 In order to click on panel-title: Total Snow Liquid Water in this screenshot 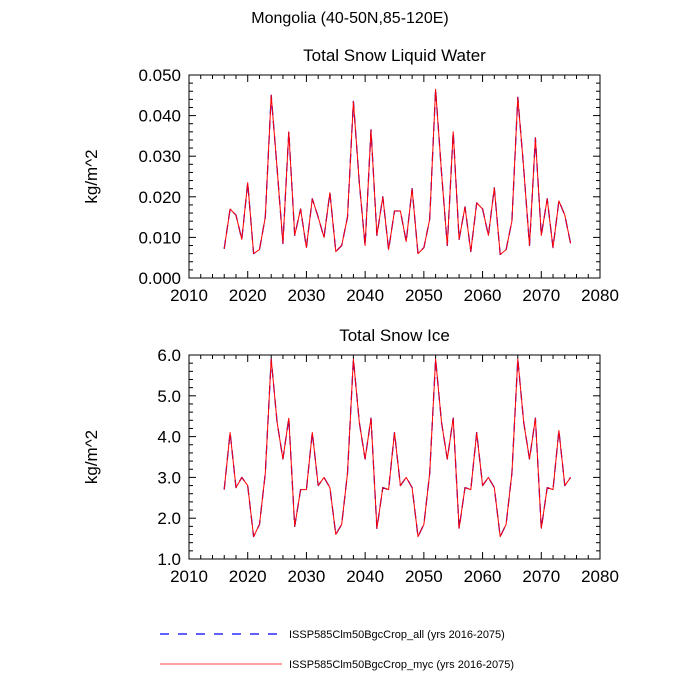, I will do `click(394, 55)`.